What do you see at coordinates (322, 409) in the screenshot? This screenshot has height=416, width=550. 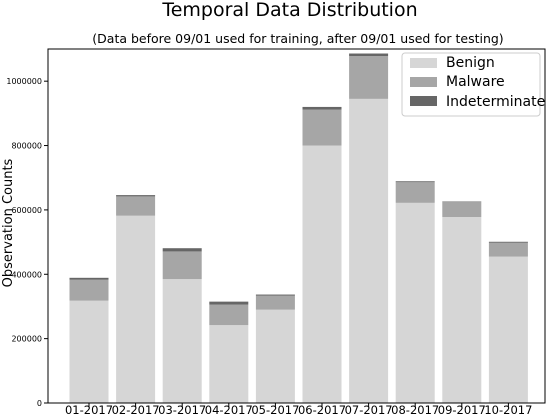 I see `x-tick-label: 06-2017` at bounding box center [322, 409].